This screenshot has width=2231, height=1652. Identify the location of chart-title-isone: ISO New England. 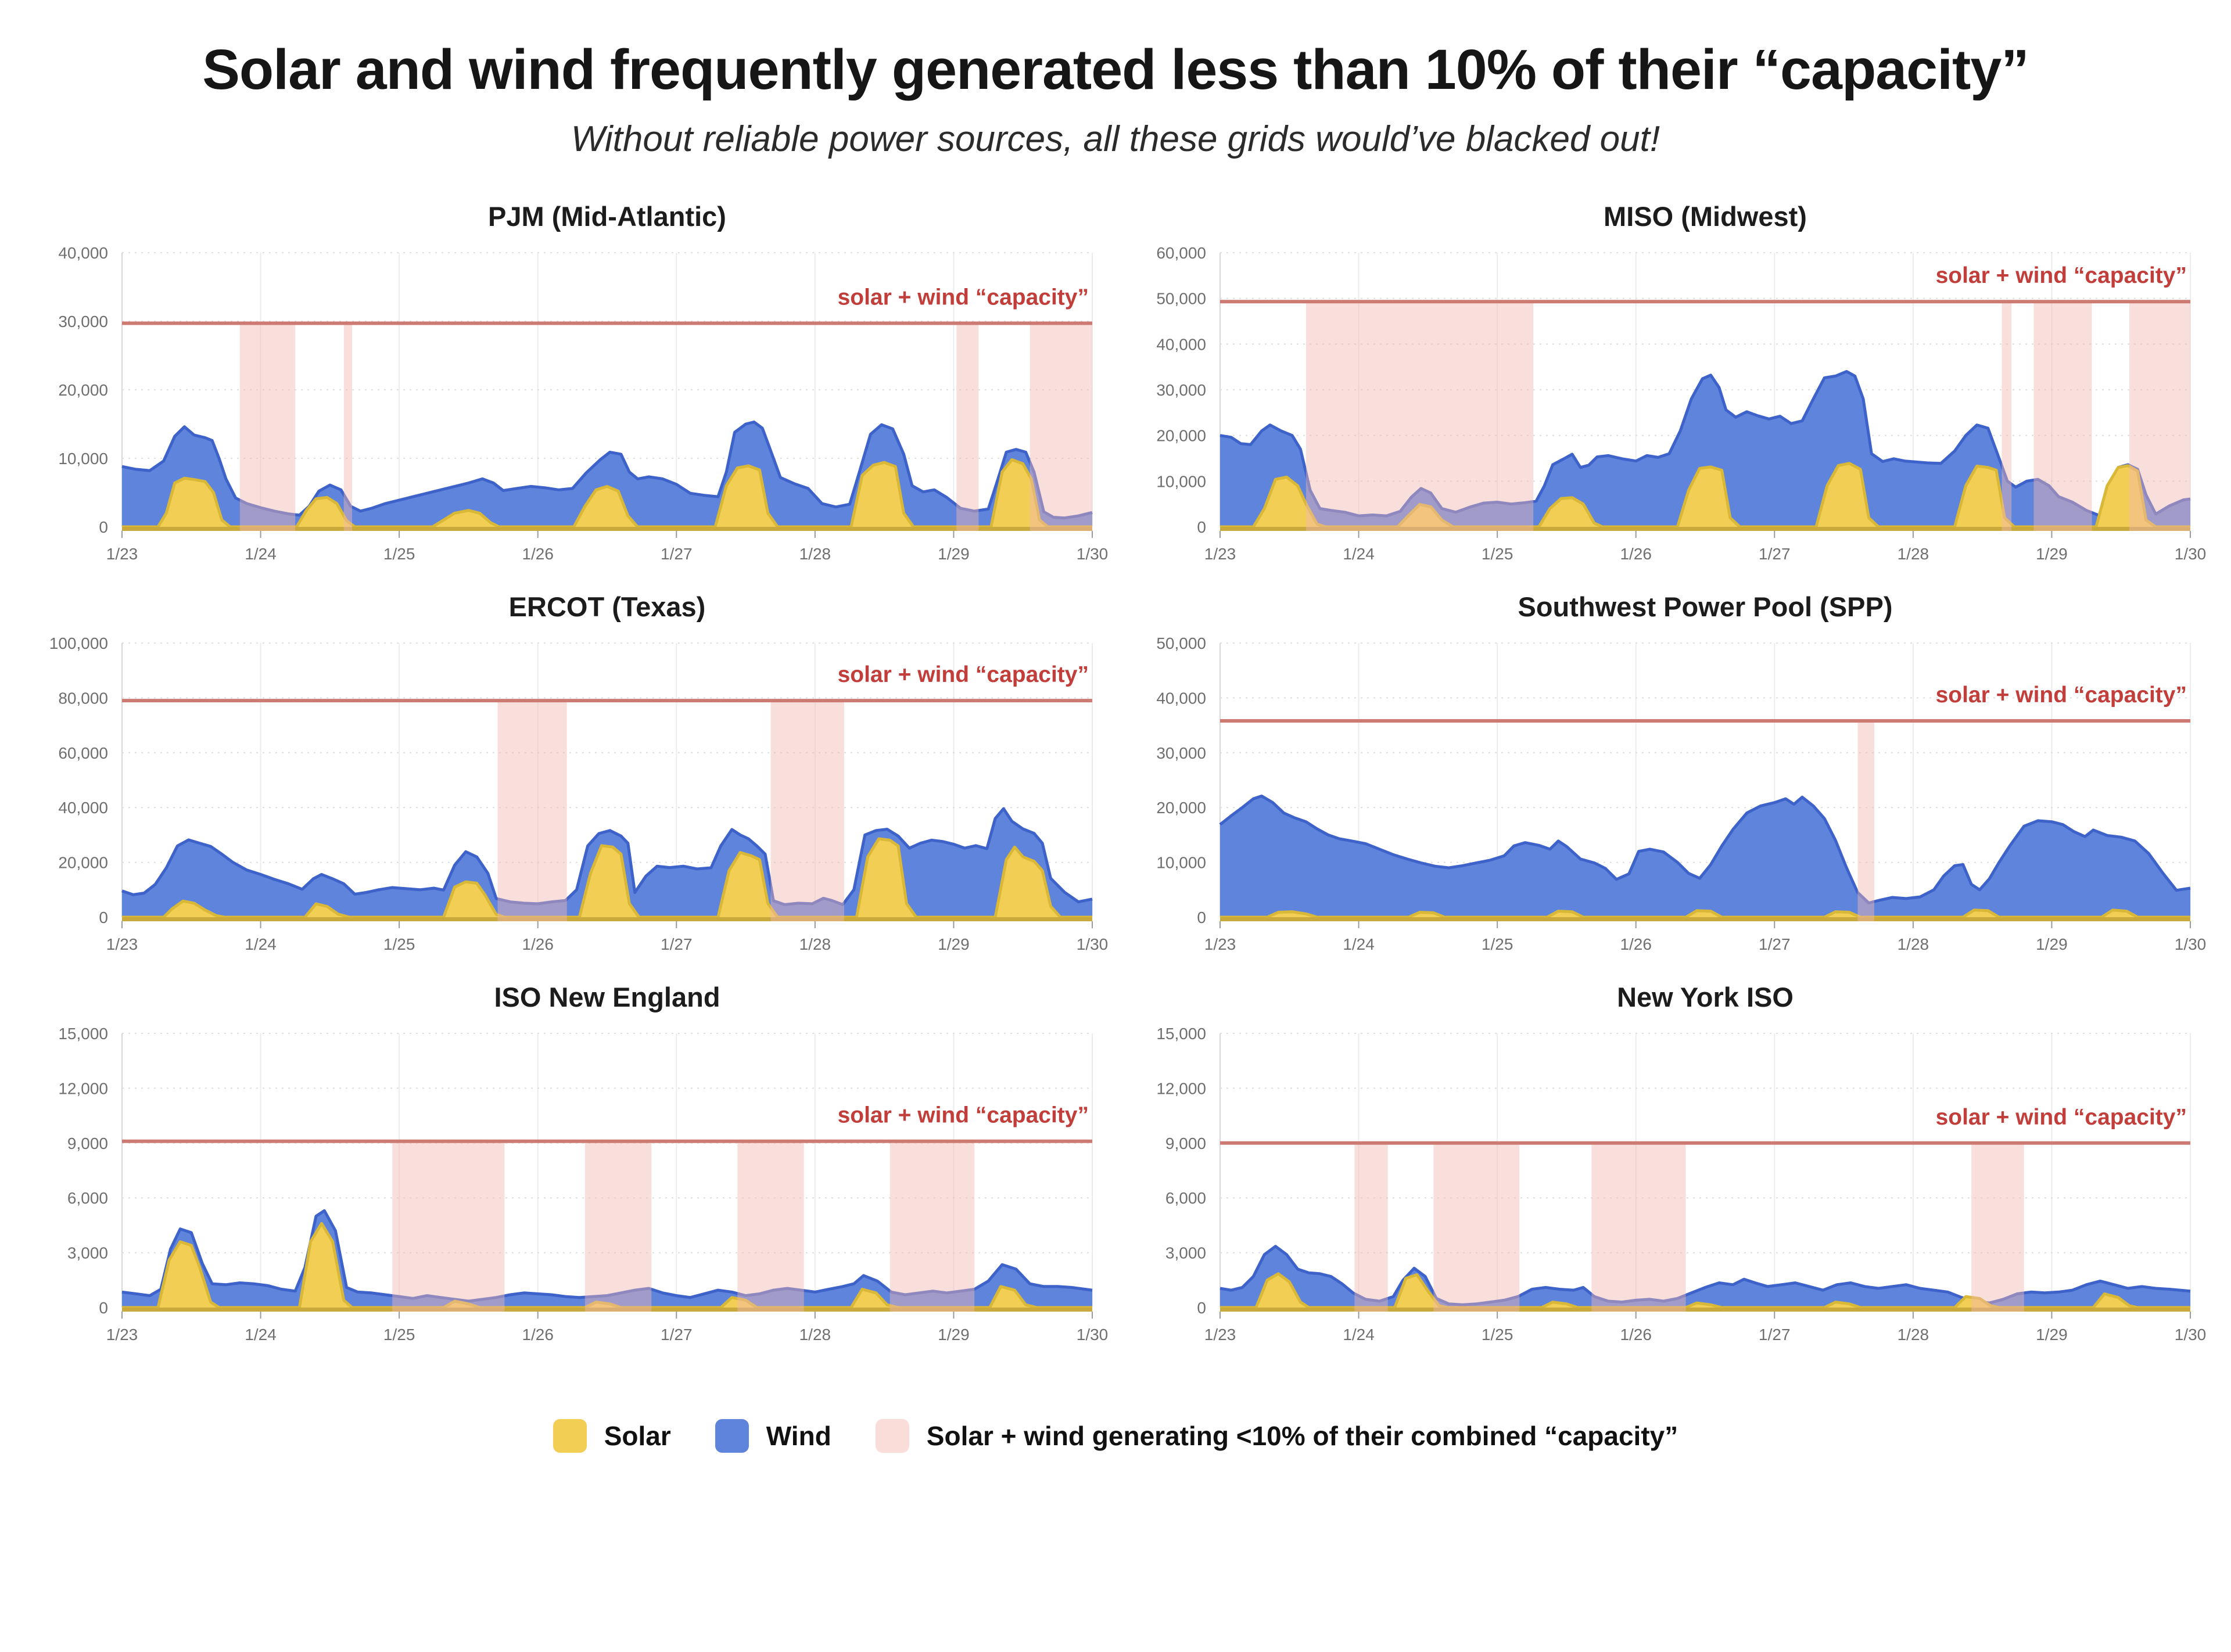
(607, 997).